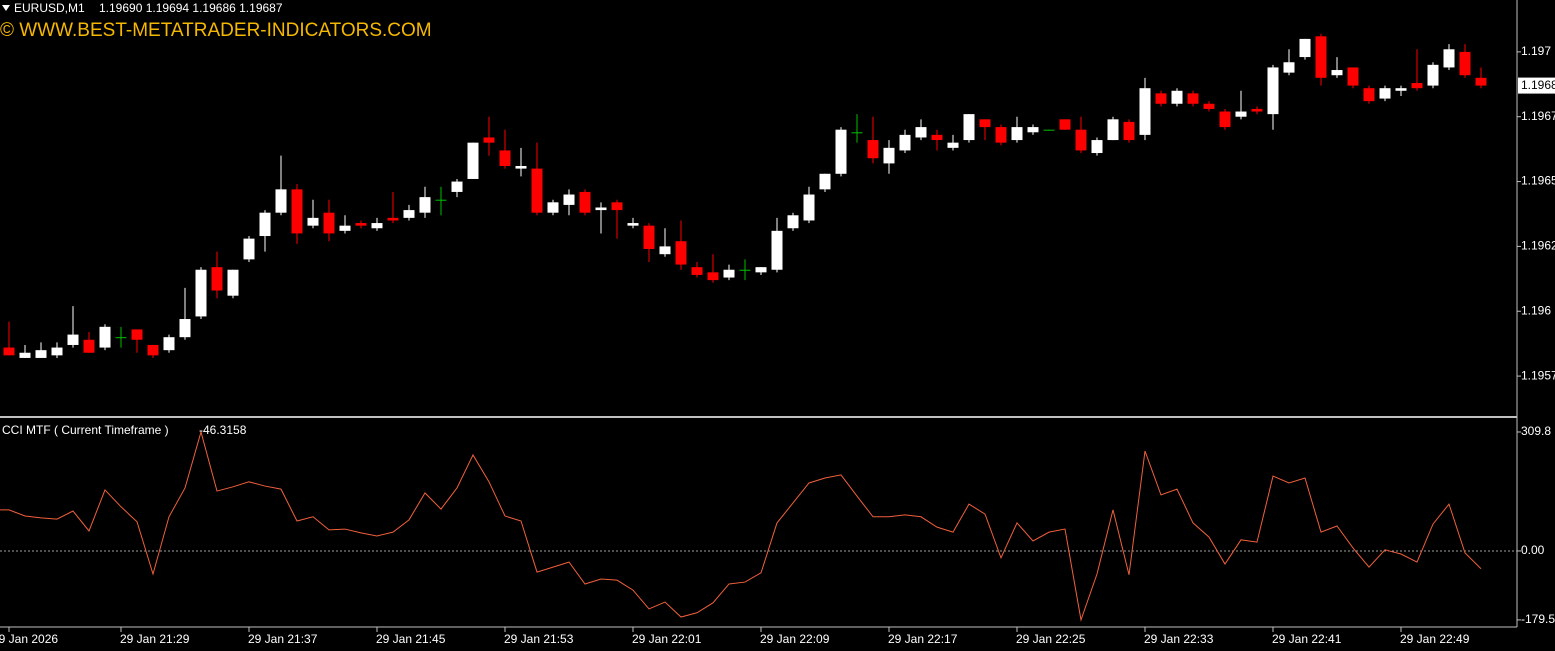 Image resolution: width=1555 pixels, height=651 pixels. I want to click on y-tick-label: 1.1965, so click(1538, 181).